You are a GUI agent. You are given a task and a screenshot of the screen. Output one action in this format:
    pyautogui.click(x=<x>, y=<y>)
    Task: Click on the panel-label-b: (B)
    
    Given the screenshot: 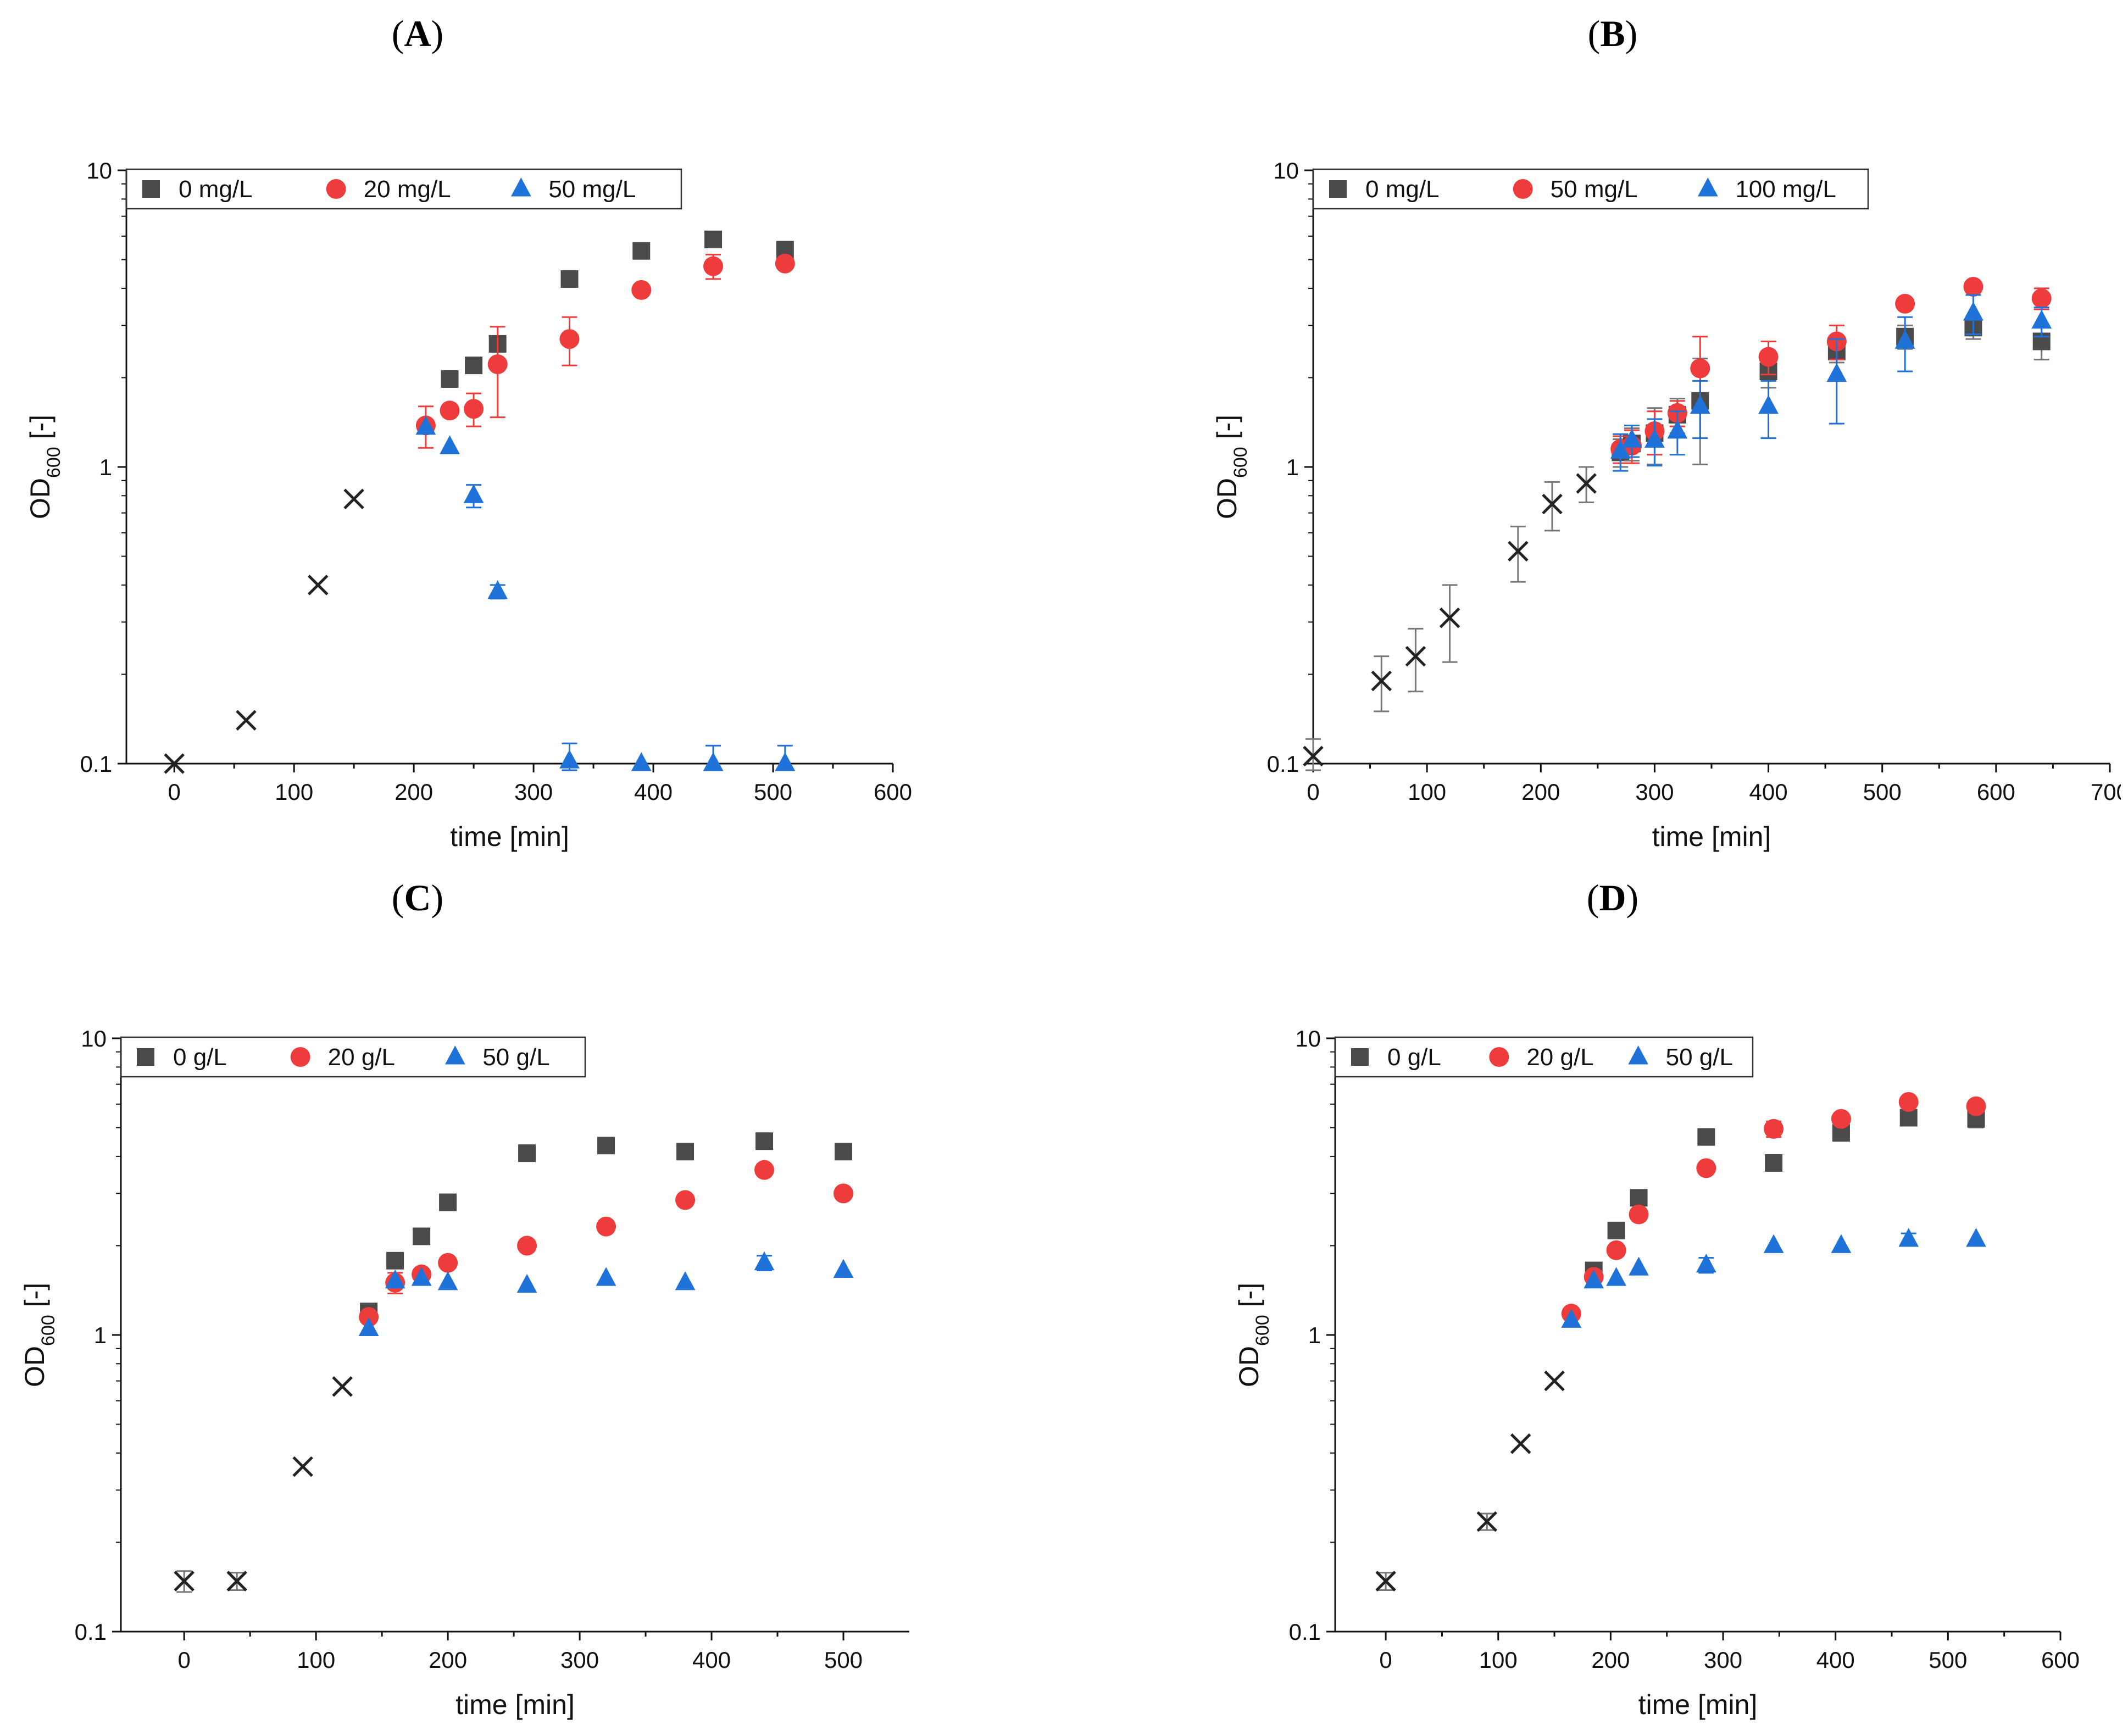 What is the action you would take?
    pyautogui.click(x=1613, y=33)
    